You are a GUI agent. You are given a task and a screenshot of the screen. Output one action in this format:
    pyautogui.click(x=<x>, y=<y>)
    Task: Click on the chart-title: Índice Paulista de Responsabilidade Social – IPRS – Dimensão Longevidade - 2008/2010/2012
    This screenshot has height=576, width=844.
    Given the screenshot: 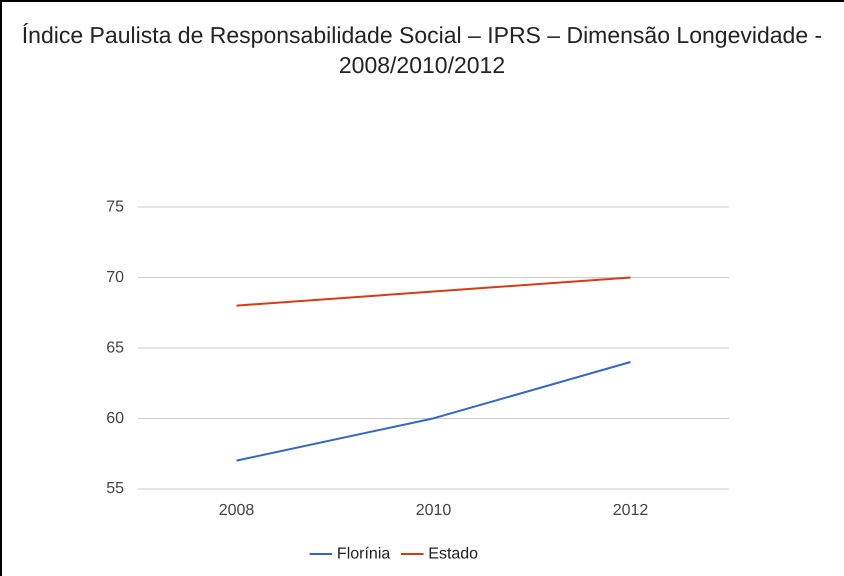 What is the action you would take?
    pyautogui.click(x=422, y=50)
    